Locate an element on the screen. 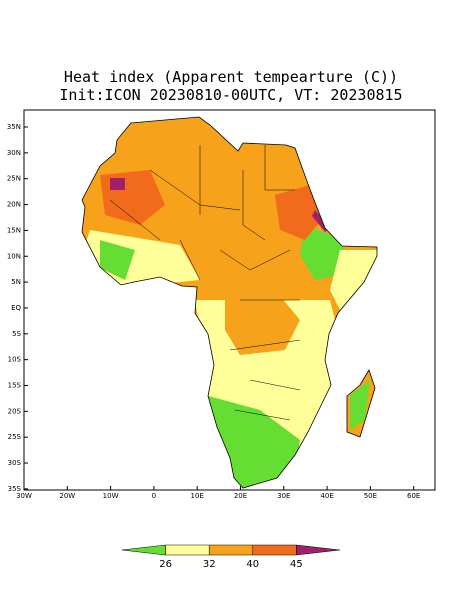 The width and height of the screenshot is (463, 604). lat-label: 35S is located at coordinates (15, 489).